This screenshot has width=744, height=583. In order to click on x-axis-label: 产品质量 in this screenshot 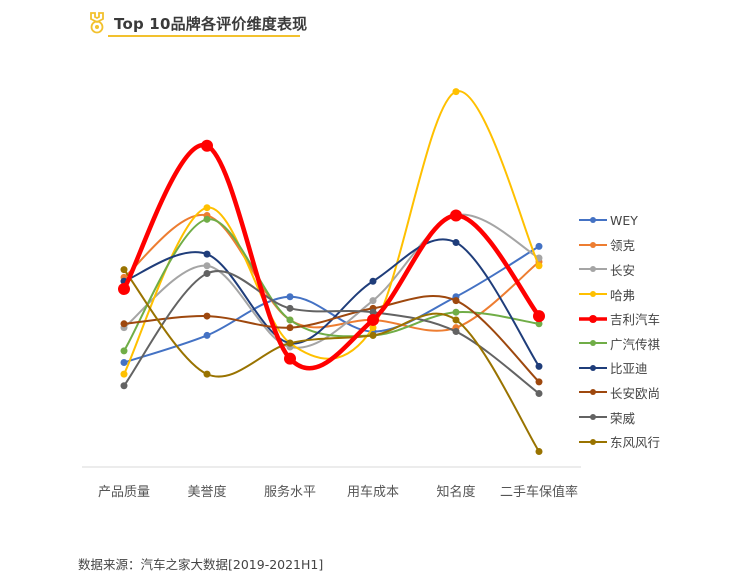, I will do `click(124, 492)`.